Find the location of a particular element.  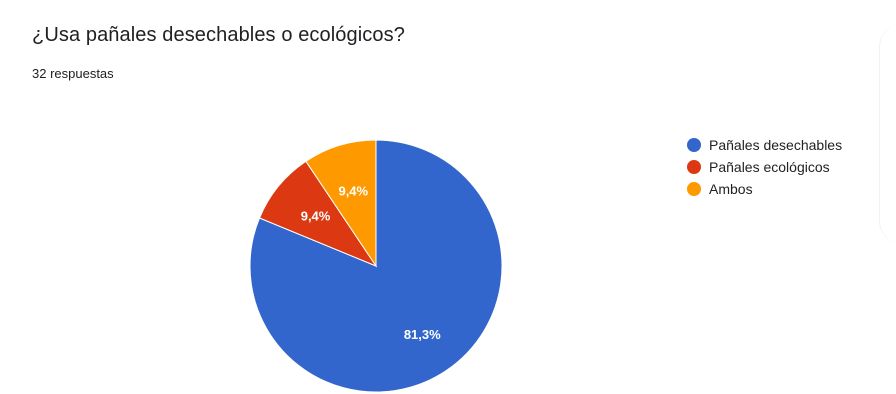

decorative-edge is located at coordinates (887, 134).